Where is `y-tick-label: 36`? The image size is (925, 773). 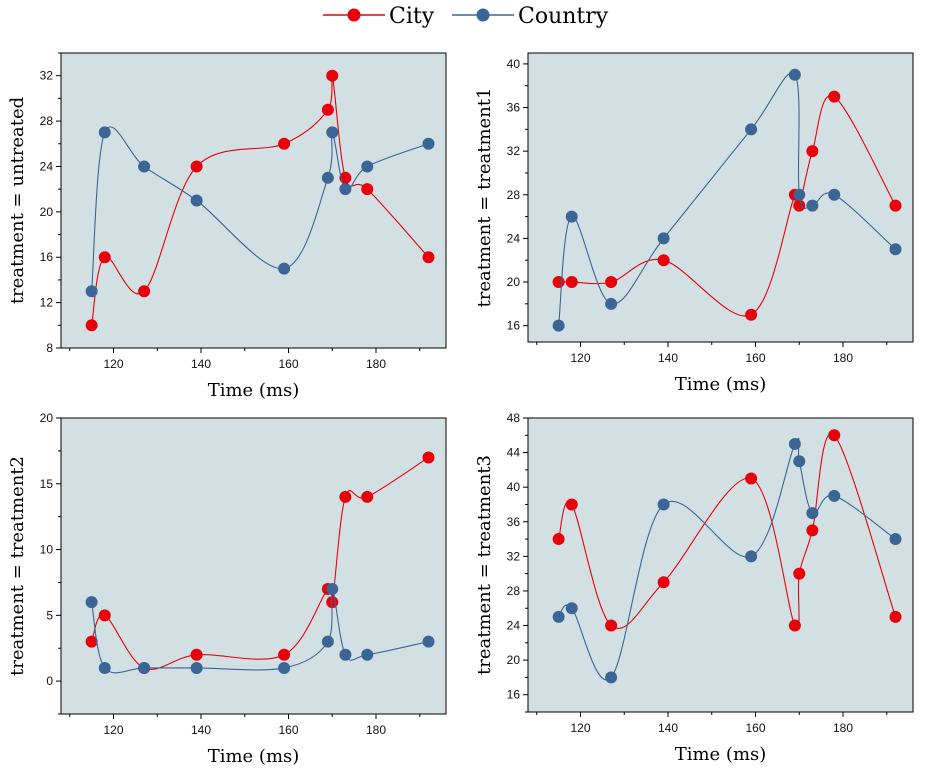 y-tick-label: 36 is located at coordinates (514, 108).